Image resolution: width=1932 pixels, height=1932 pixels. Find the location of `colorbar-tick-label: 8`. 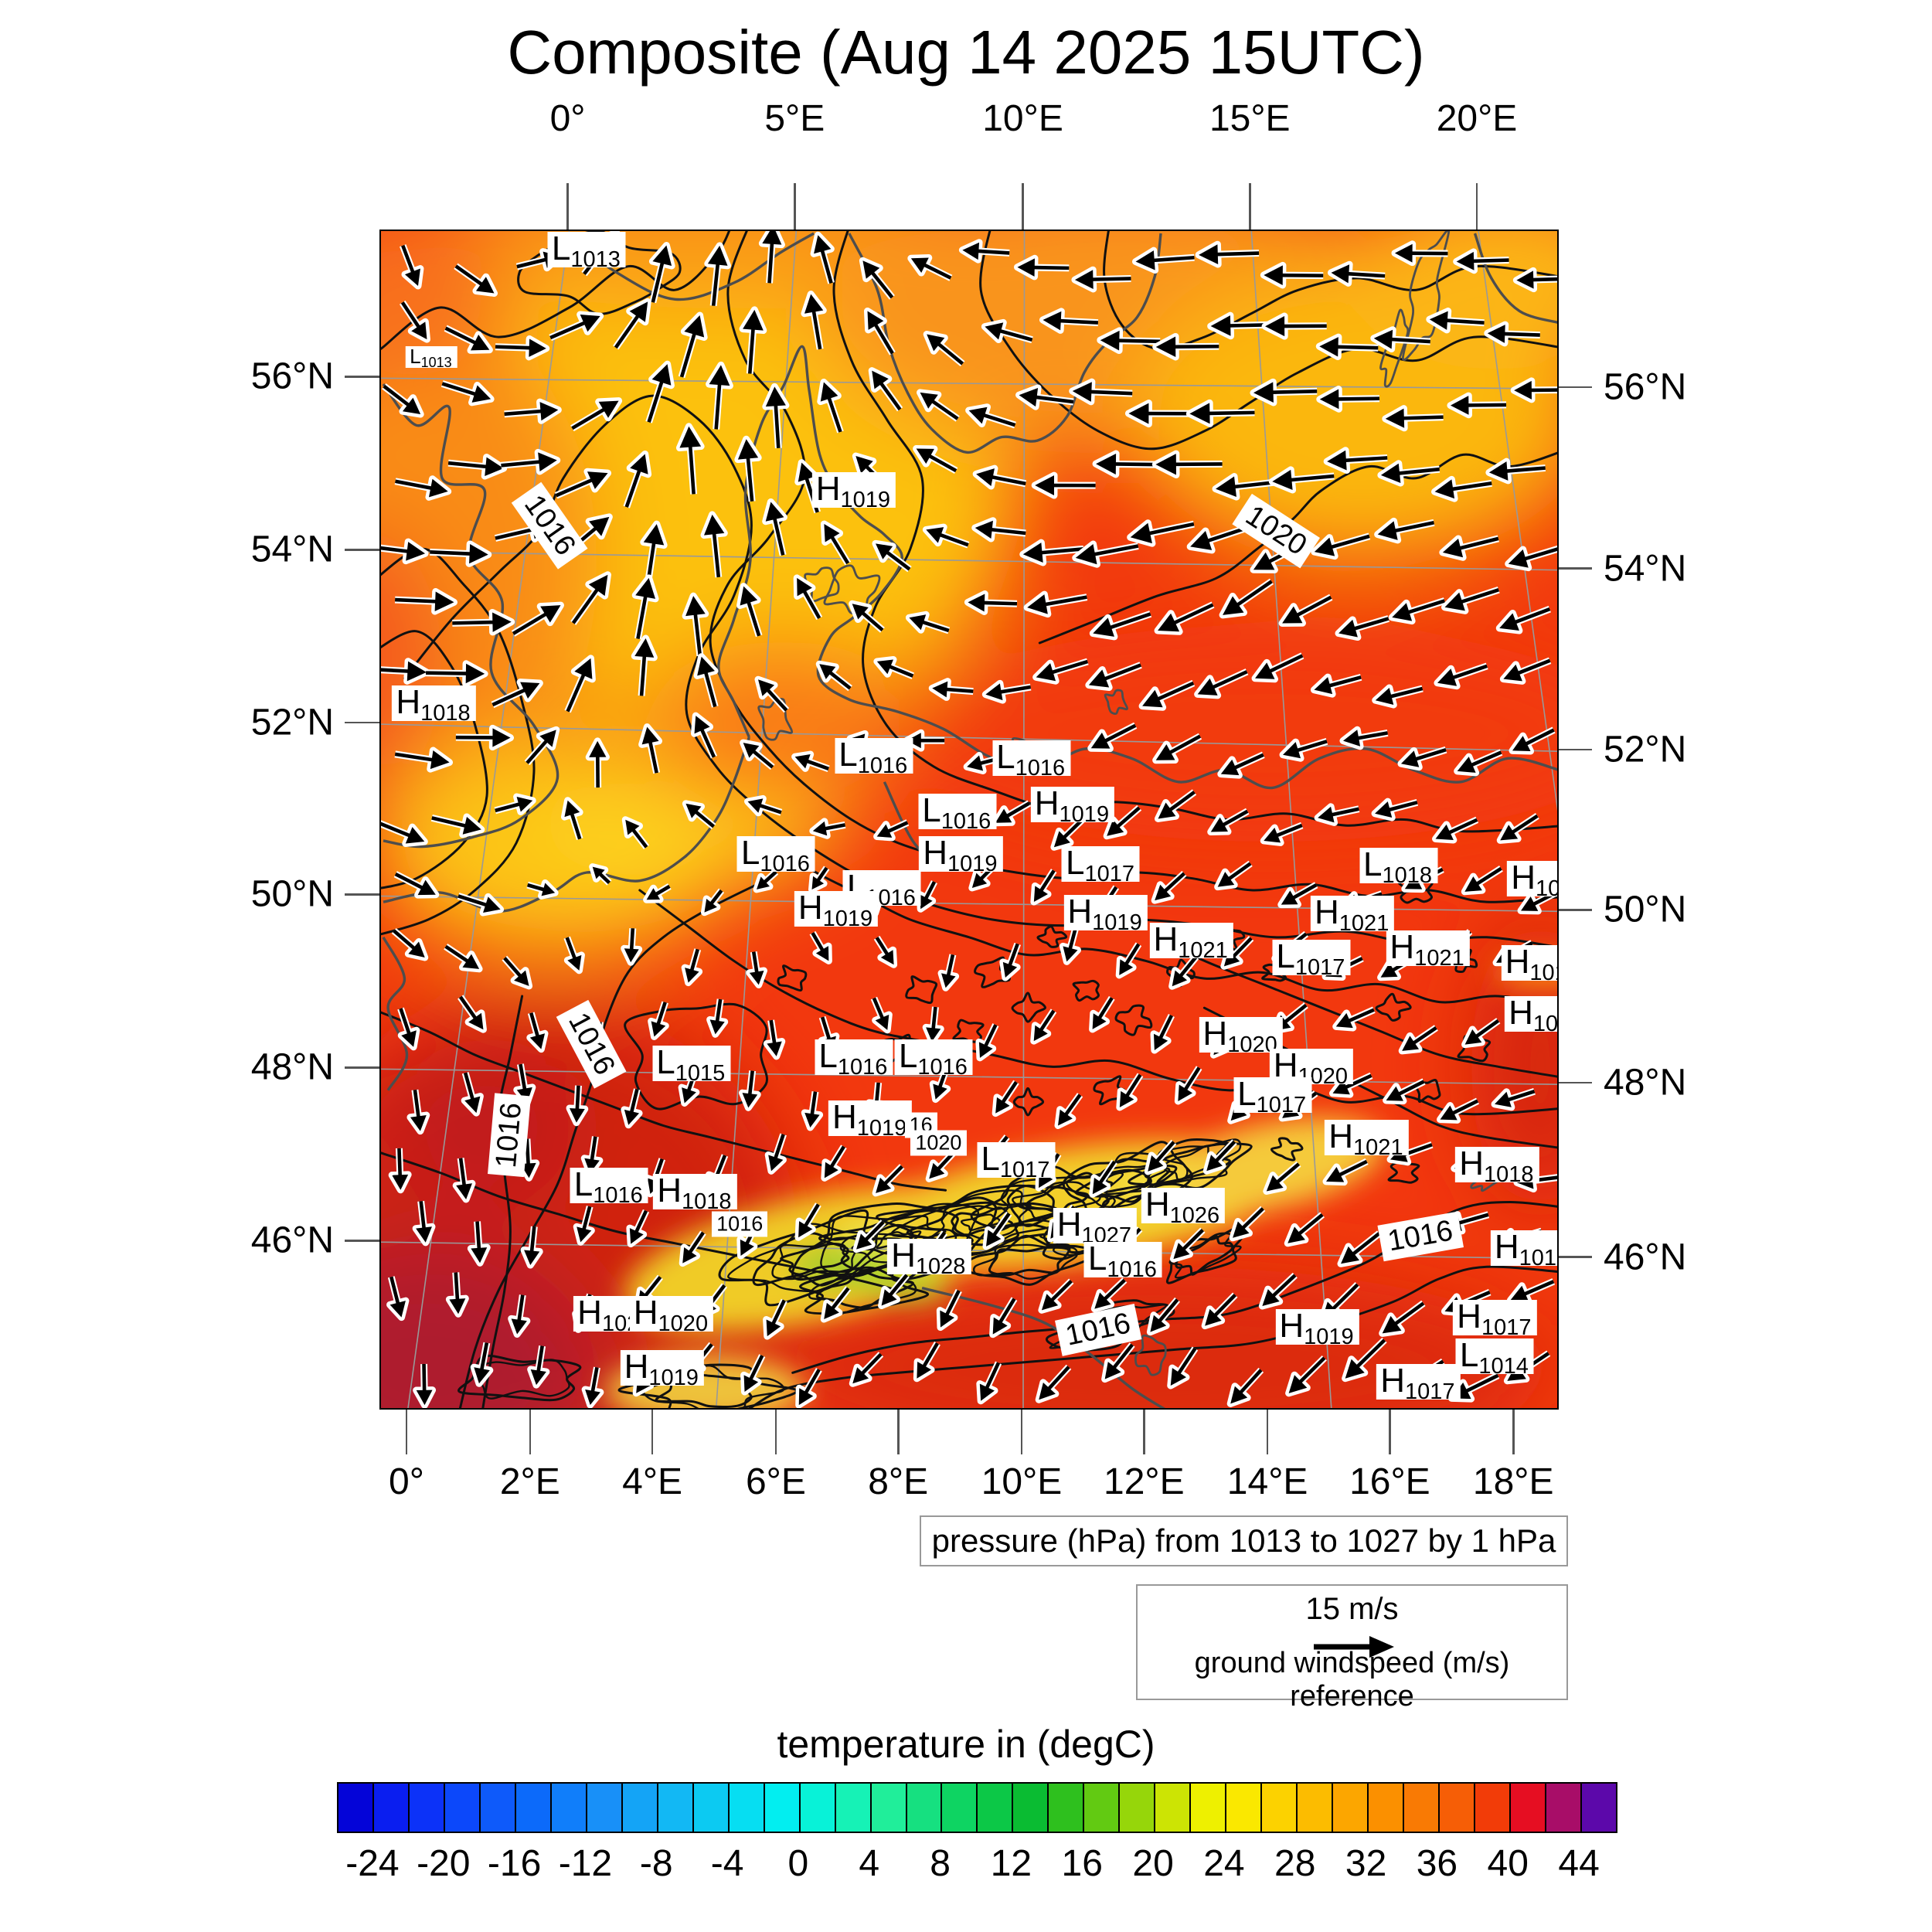

colorbar-tick-label: 8 is located at coordinates (941, 1864).